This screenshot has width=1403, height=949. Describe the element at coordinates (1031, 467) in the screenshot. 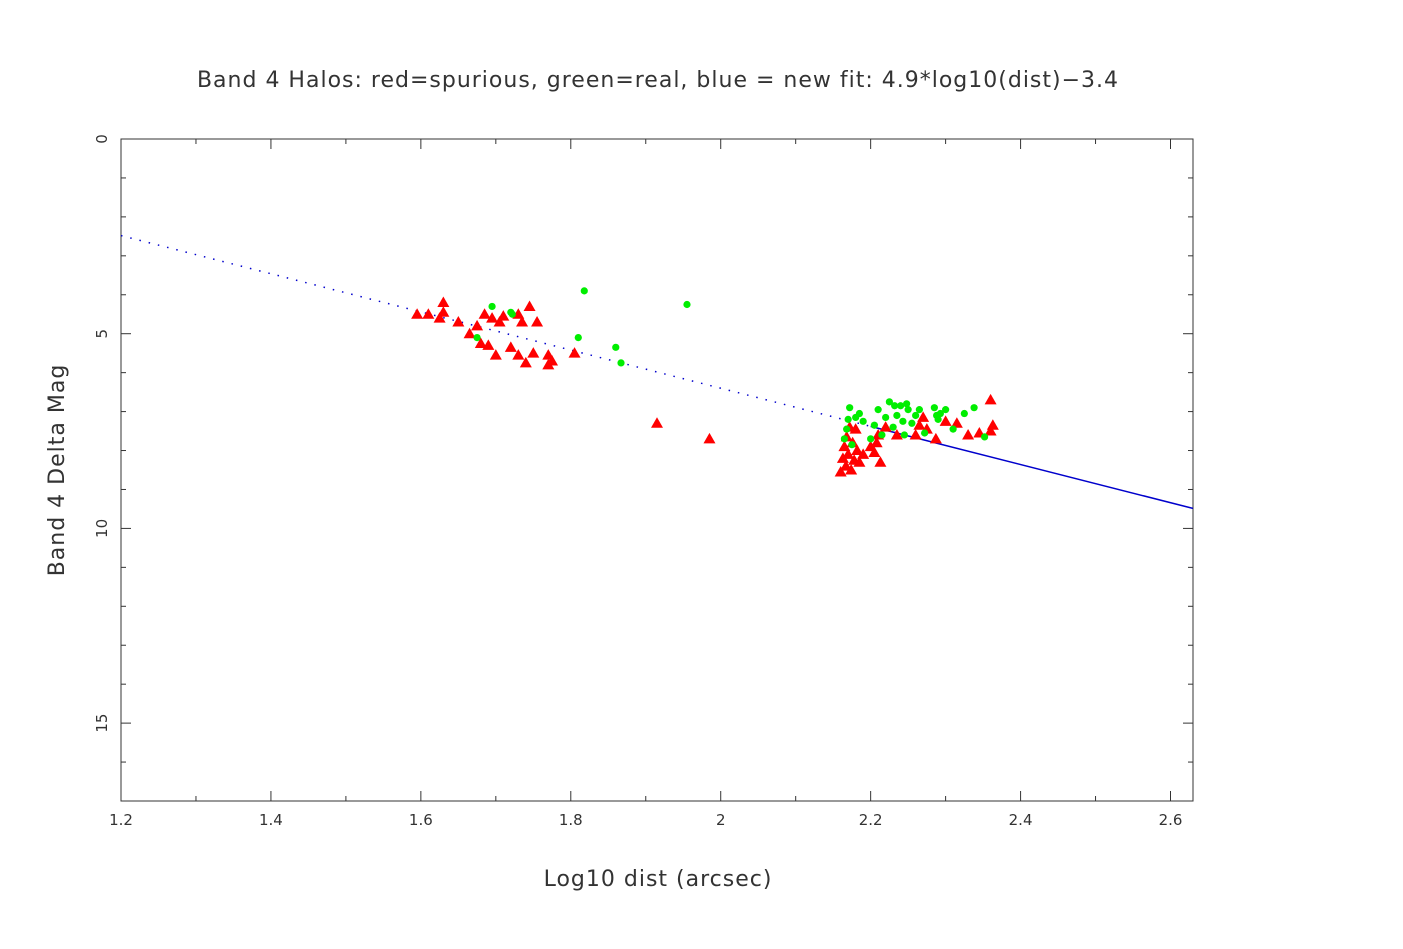

I see `fit-line-solid` at that location.